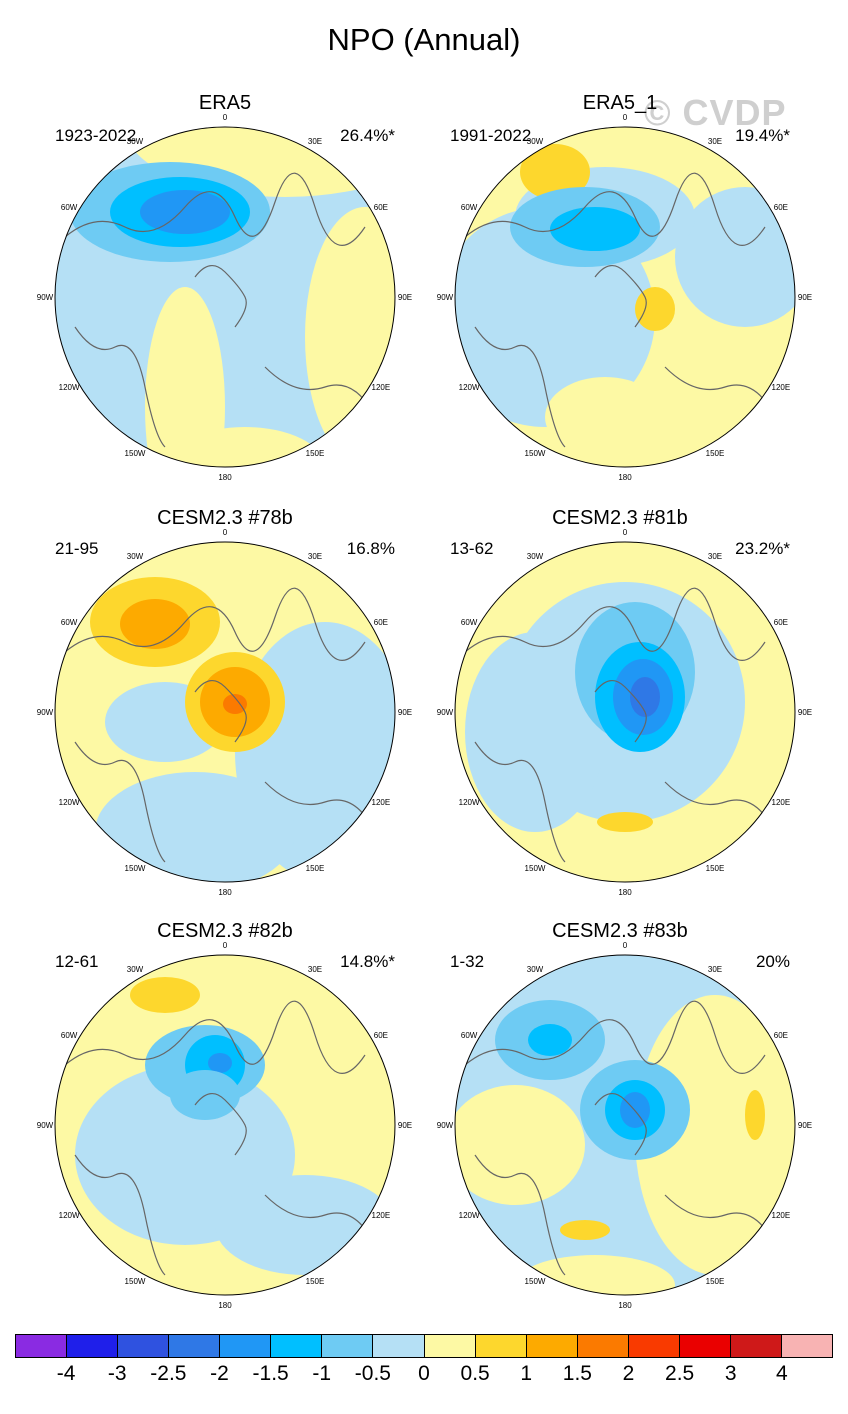  Describe the element at coordinates (526, 1373) in the screenshot. I see `colorbar-tick-label: 1` at that location.